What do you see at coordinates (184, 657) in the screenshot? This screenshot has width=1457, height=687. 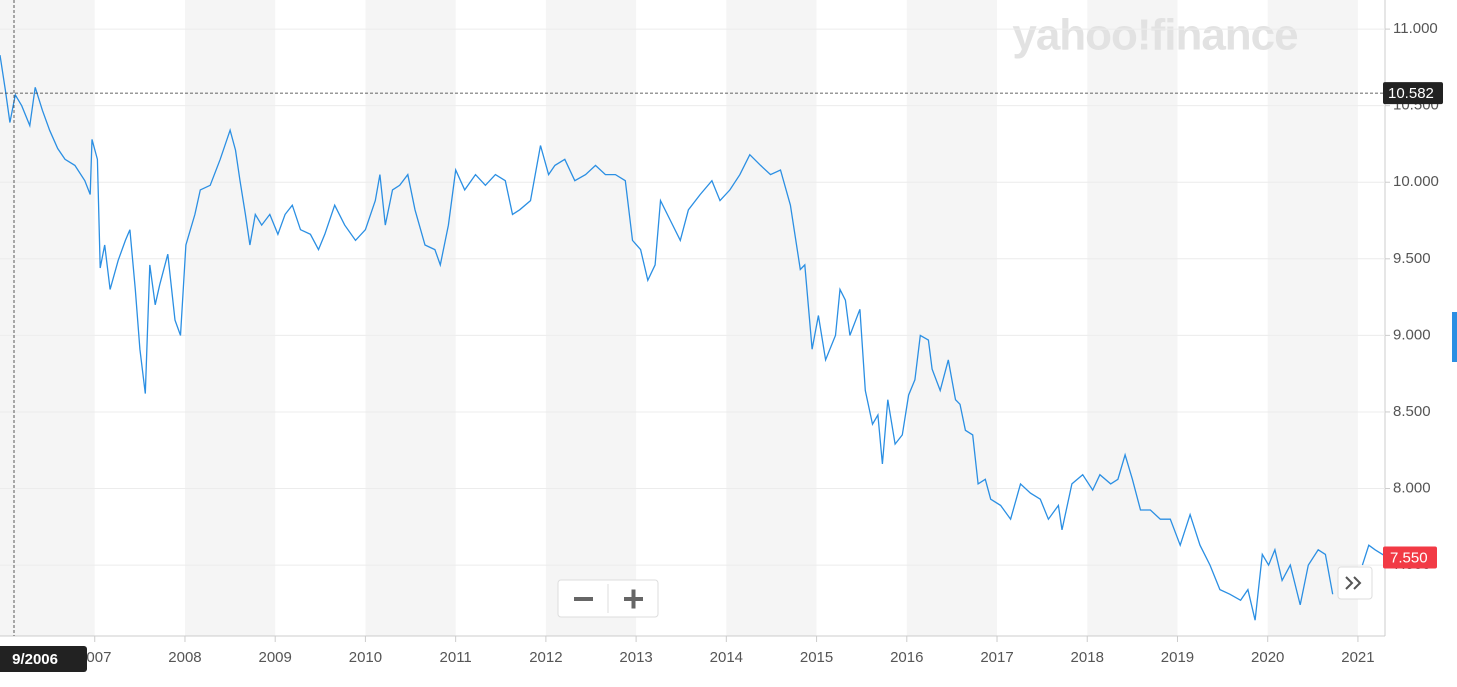 I see `x-tick-label: 2008` at bounding box center [184, 657].